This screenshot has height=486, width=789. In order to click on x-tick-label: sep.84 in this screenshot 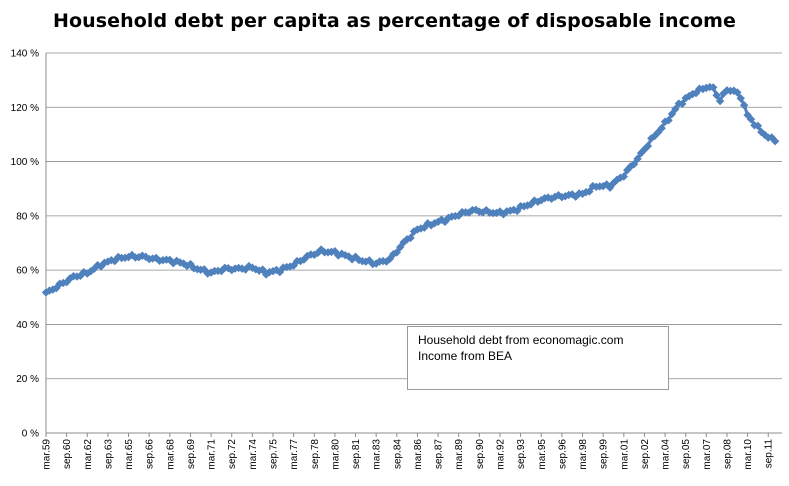, I will do `click(397, 454)`.